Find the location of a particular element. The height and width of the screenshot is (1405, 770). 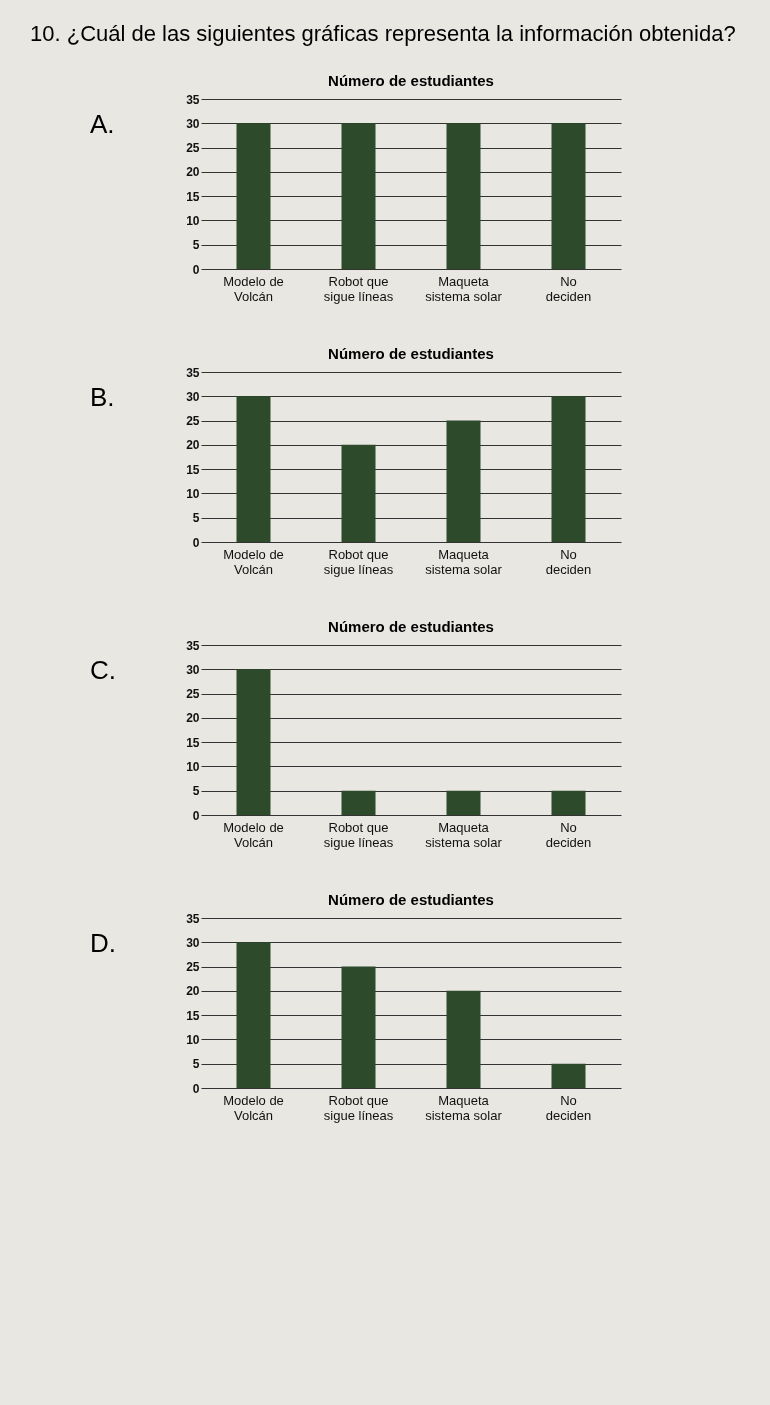

text: 10. ¿Cuál de las siguientes gráficas representa la información obtenida? is located at coordinates (383, 34).